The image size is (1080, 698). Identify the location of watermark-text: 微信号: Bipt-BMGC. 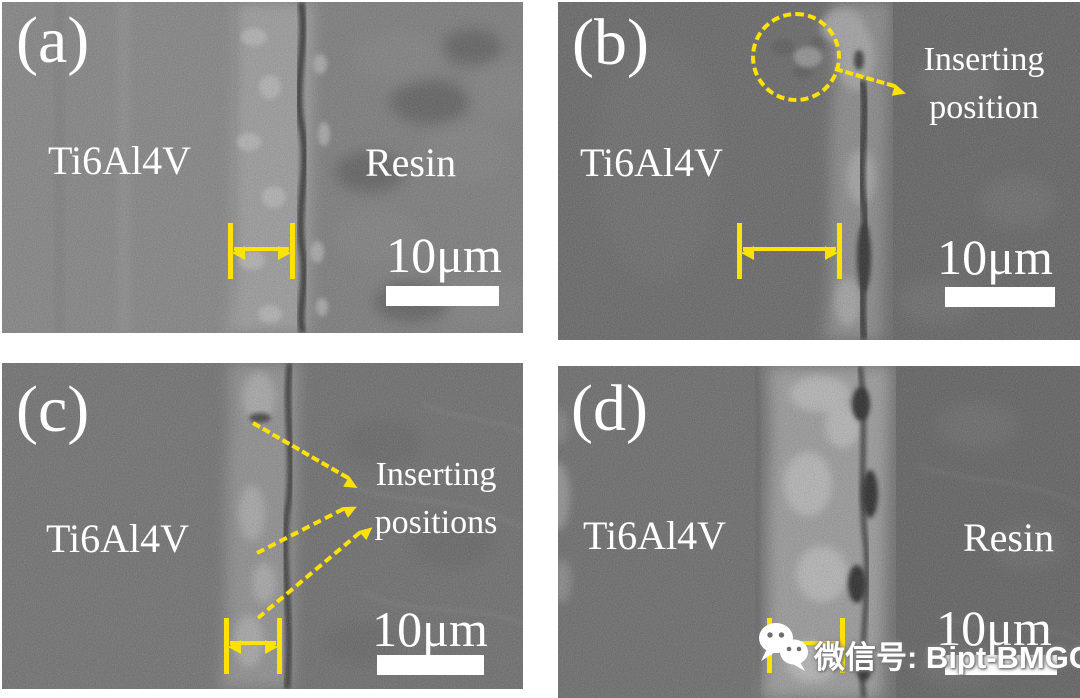
(947, 657).